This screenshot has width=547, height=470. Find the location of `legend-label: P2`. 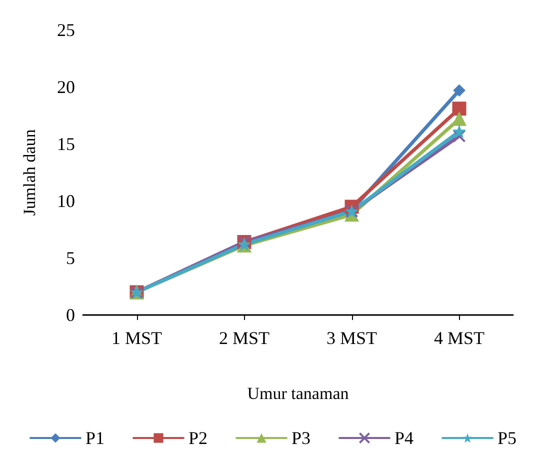

legend-label: P2 is located at coordinates (198, 438).